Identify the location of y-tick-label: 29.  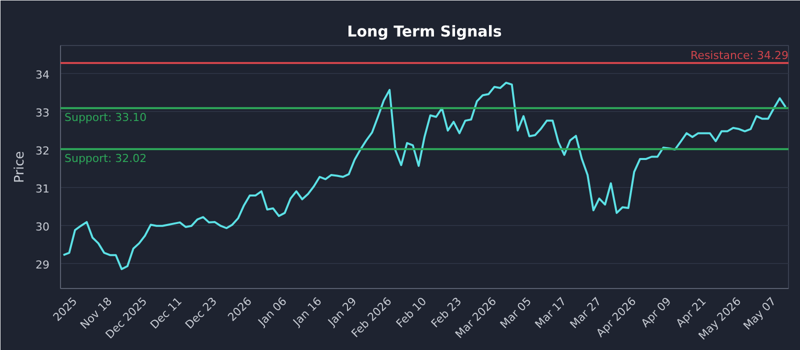
(43, 265).